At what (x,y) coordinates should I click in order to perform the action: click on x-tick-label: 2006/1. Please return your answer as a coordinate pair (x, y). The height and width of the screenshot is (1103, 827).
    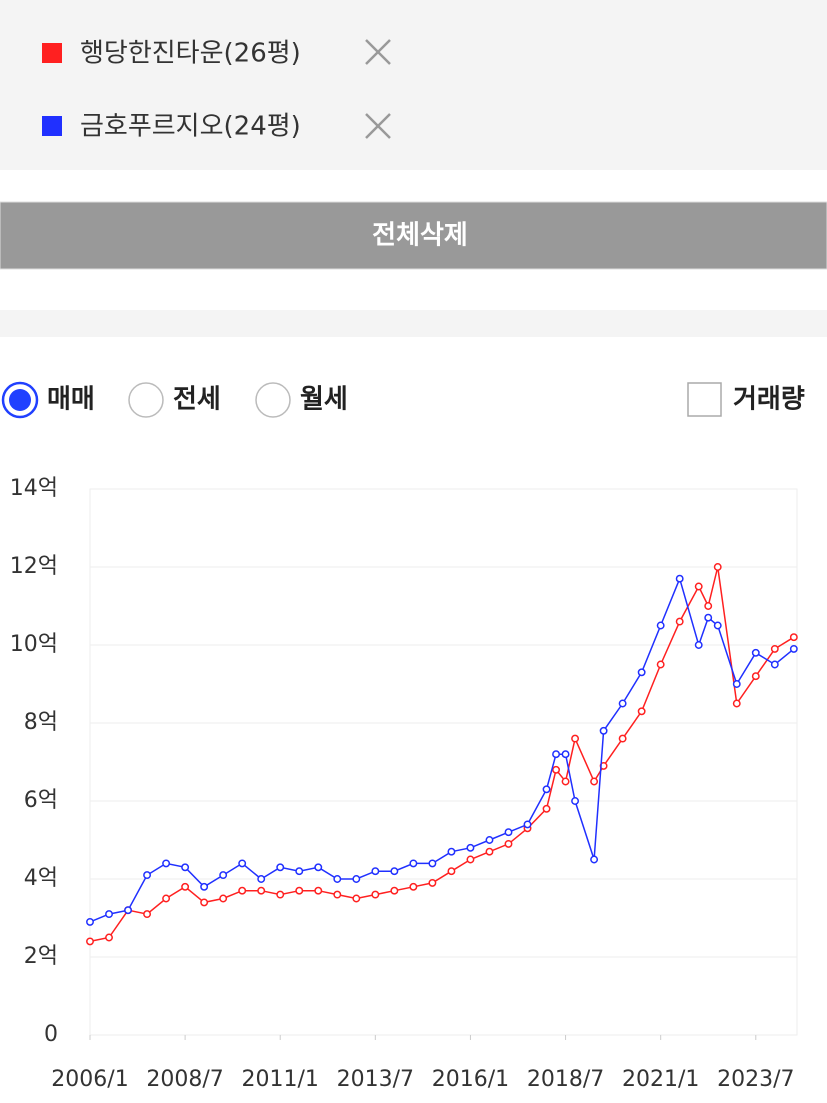
    Looking at the image, I should click on (89, 1079).